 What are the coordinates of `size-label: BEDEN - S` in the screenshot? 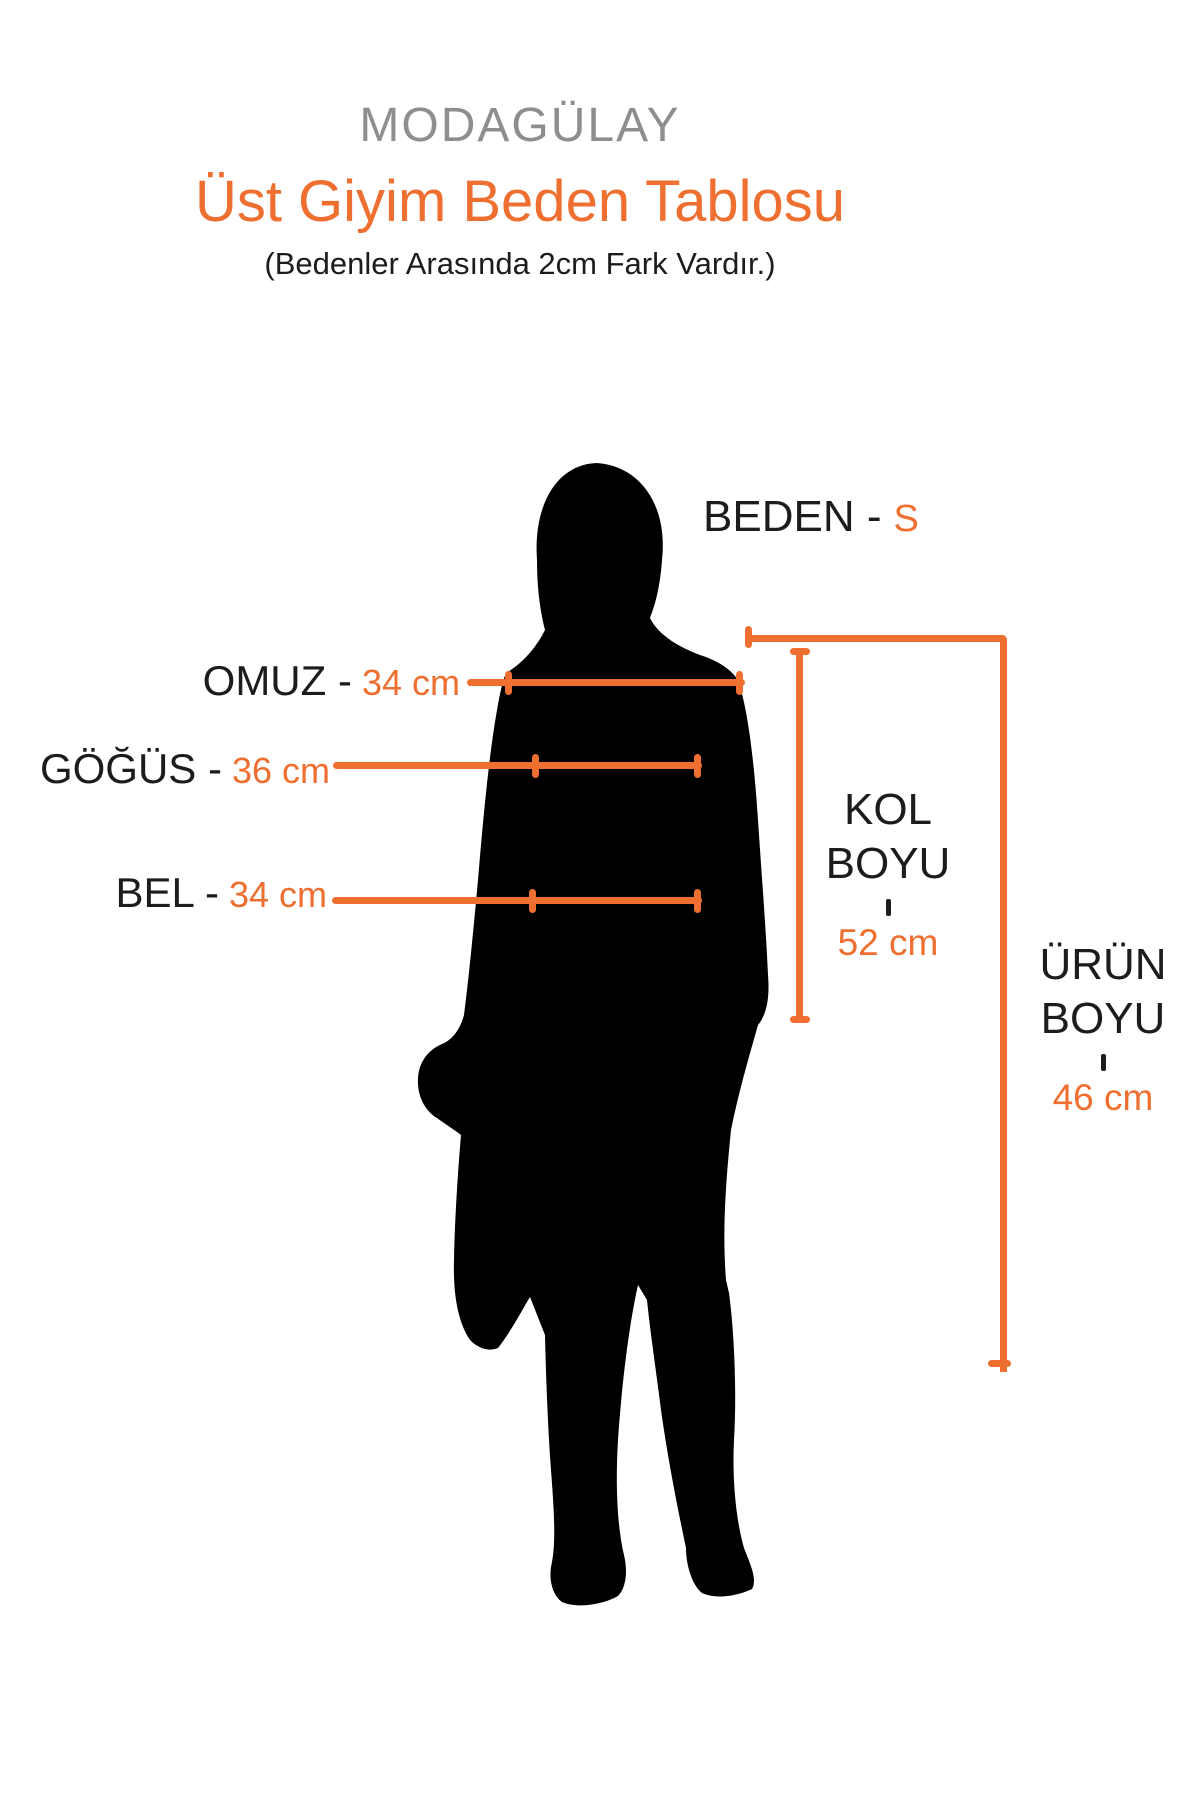 It's located at (811, 517).